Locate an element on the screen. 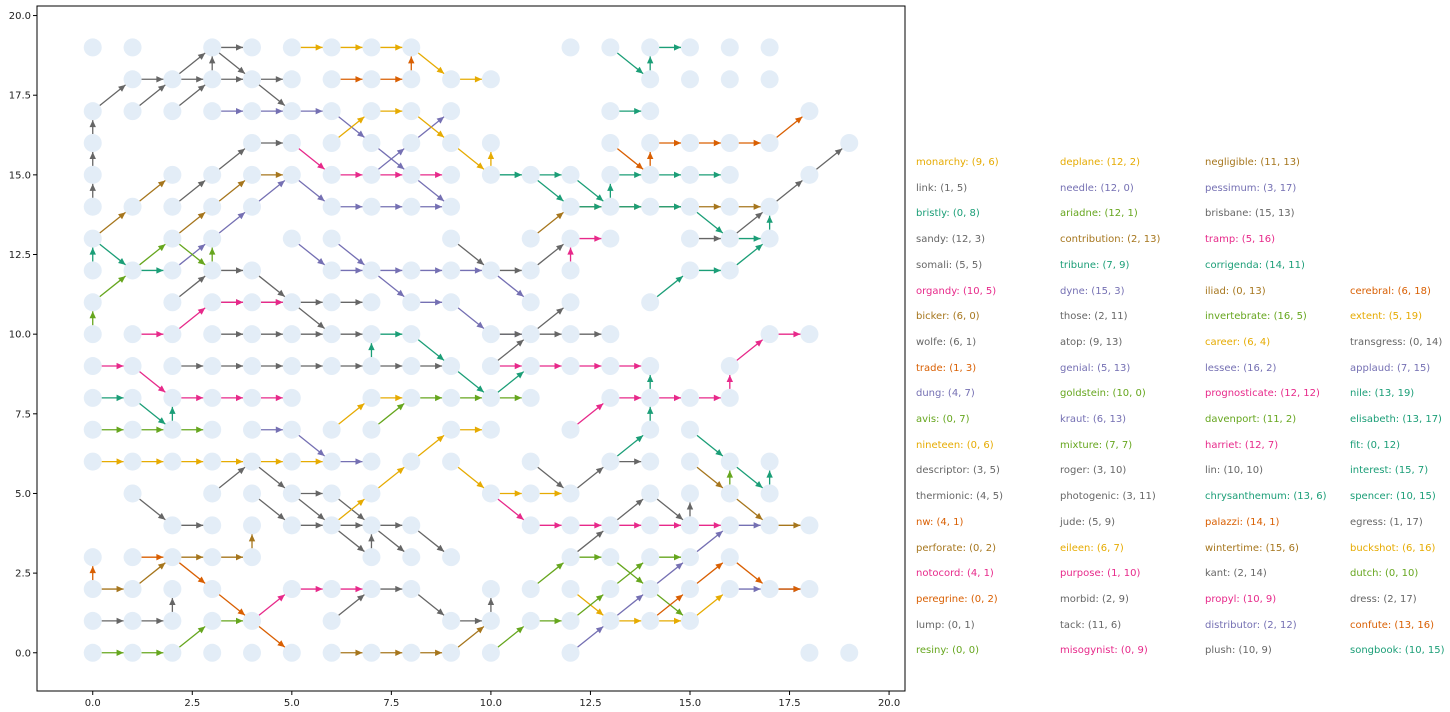  x-tick-label: 10.0 is located at coordinates (491, 703).